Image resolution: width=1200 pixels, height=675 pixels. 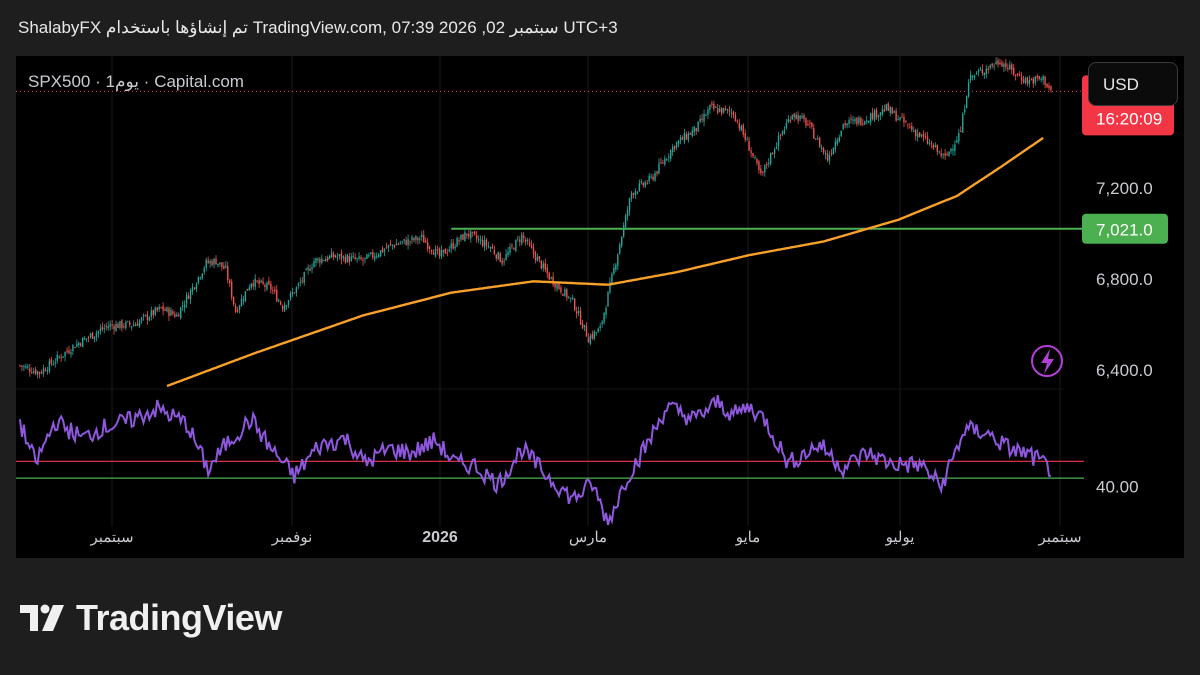 I want to click on tradingview-logo-icon, so click(x=42, y=617).